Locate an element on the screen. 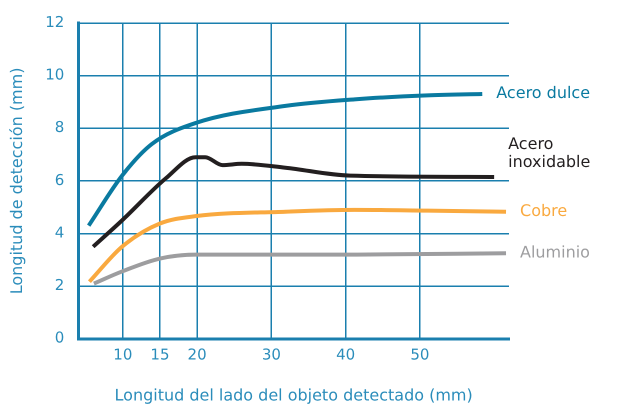  y-axis-title: Longitud de detección (mm) is located at coordinates (16, 181).